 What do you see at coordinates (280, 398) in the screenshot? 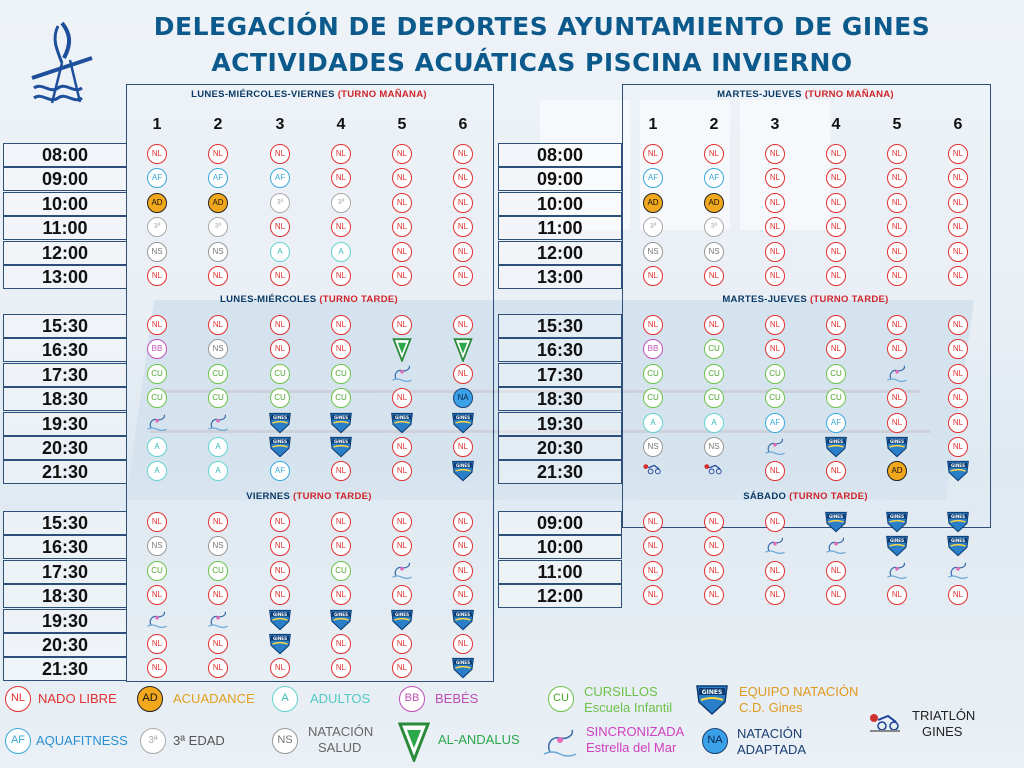
I see `activity-badge-left-lane-3: CU` at bounding box center [280, 398].